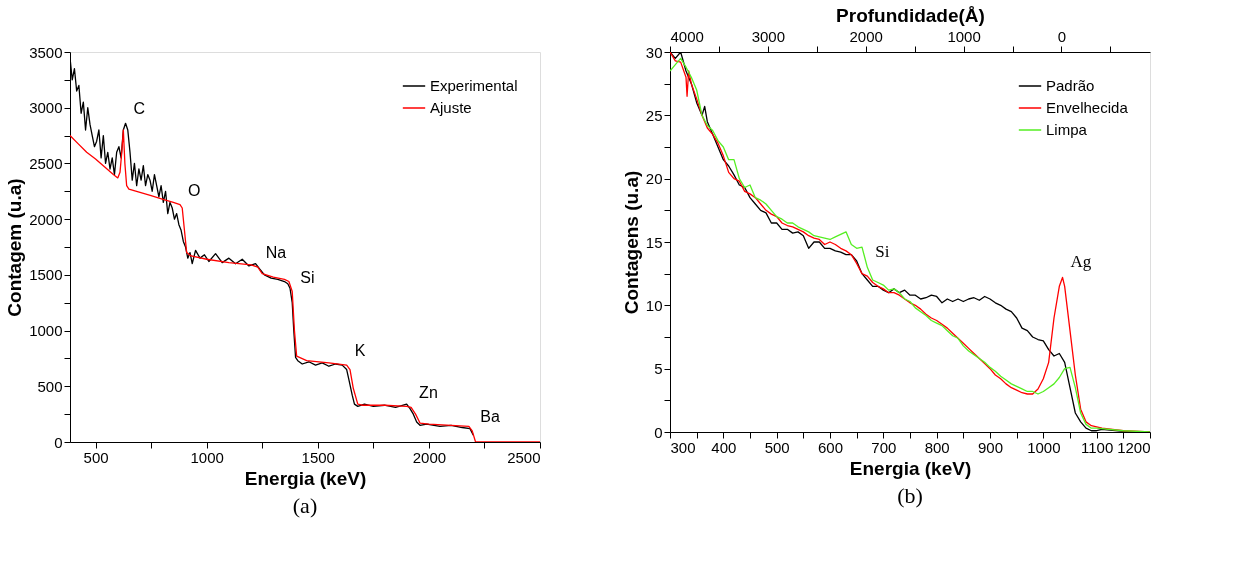 This screenshot has width=1250, height=571. What do you see at coordinates (50, 386) in the screenshot?
I see `y-tick-label: 500` at bounding box center [50, 386].